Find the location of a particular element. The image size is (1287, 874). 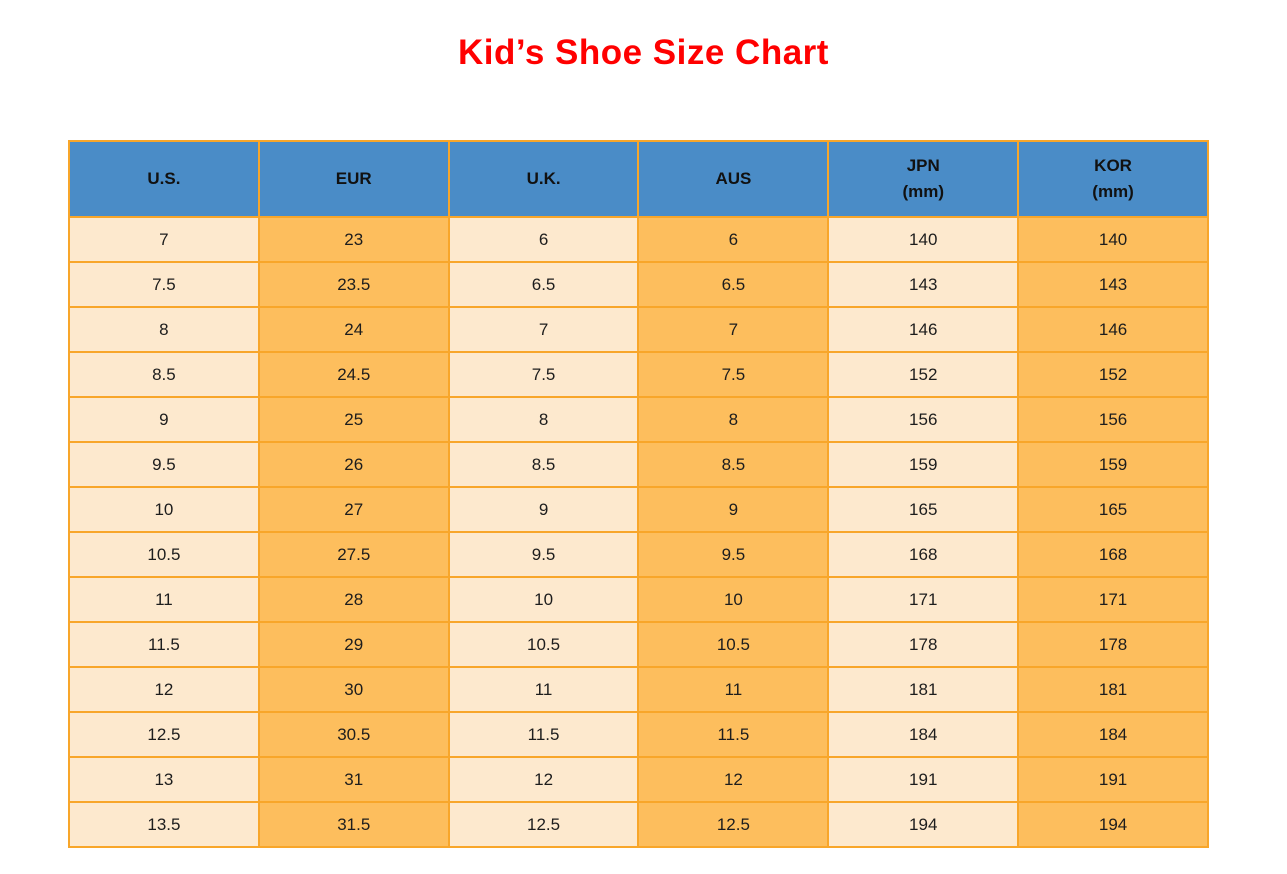

header-label: JPN is located at coordinates (923, 165).